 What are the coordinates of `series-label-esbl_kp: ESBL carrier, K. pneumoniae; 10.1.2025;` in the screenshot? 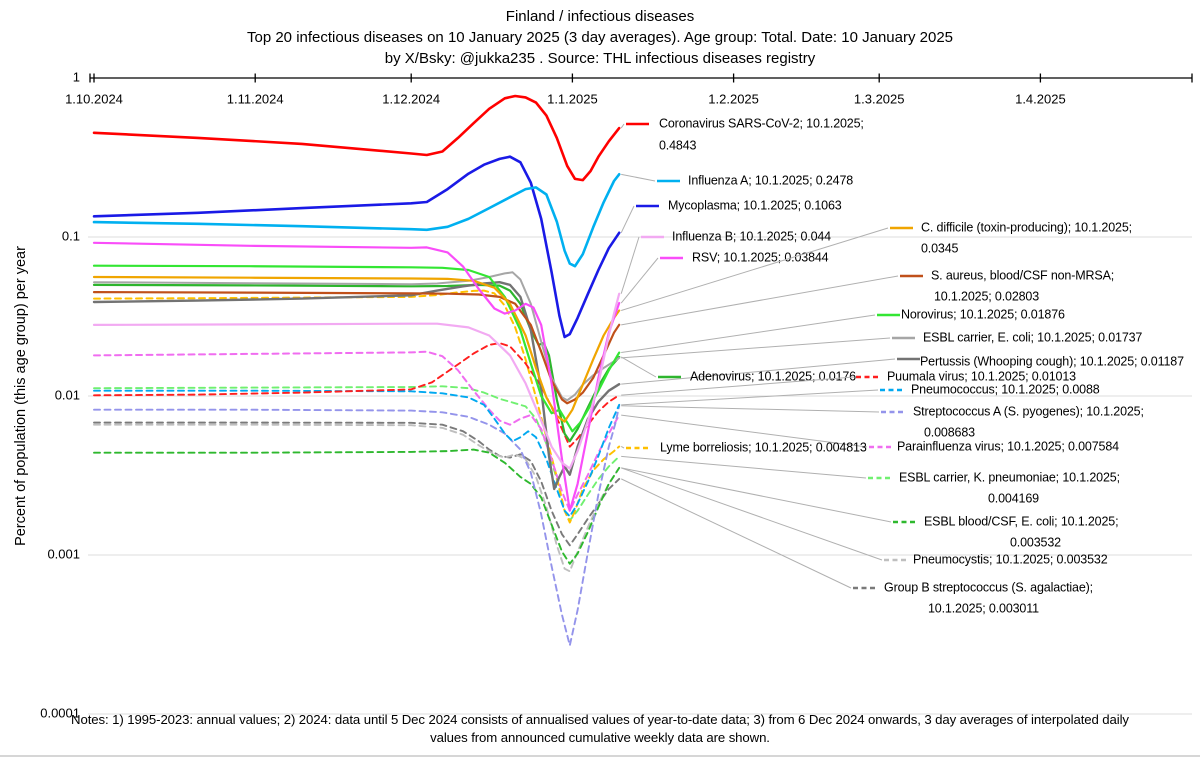 It's located at (1009, 477).